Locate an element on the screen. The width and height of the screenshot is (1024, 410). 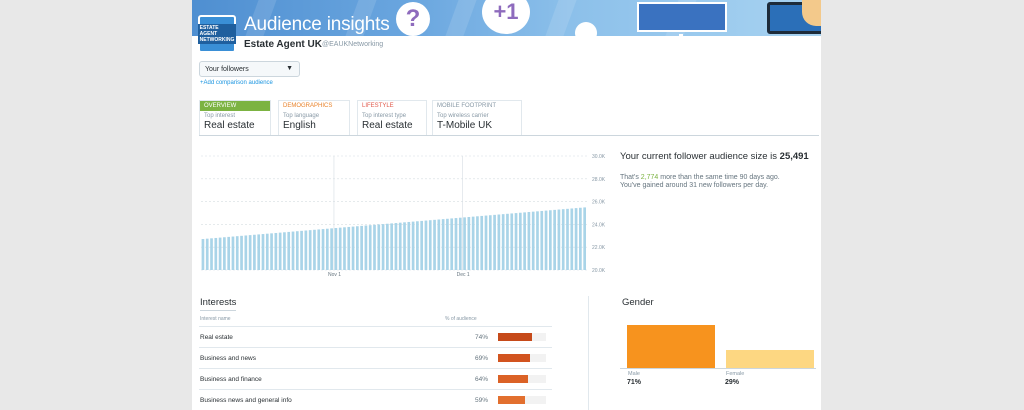
interest-pct: 74% is located at coordinates (482, 337).